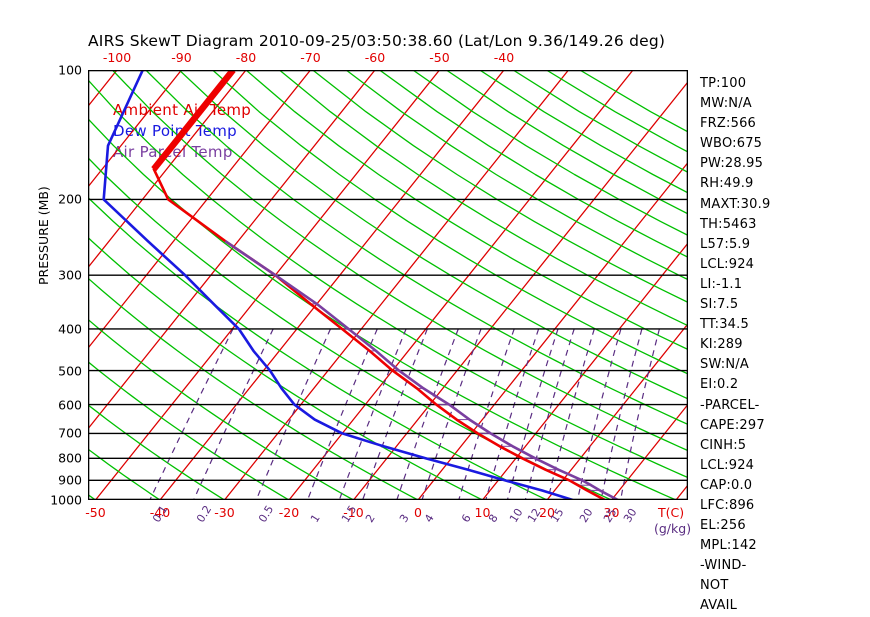 This screenshot has width=870, height=617. What do you see at coordinates (504, 57) in the screenshot?
I see `top-temp-tick--40: -40` at bounding box center [504, 57].